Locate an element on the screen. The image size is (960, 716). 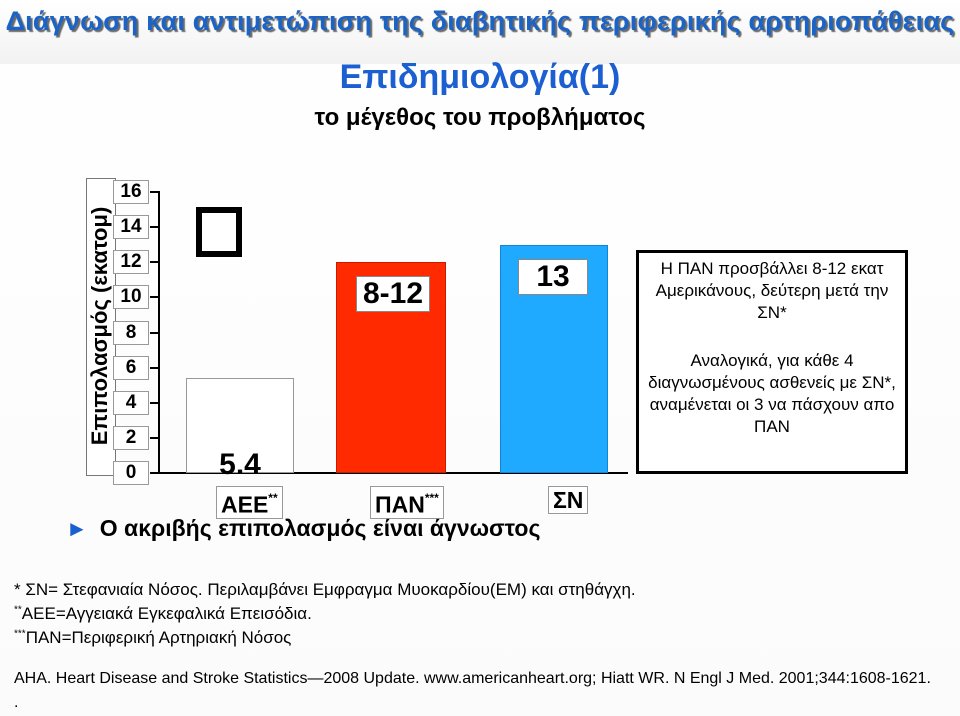
footnote-stroke-text: ΑΕΕ=Αγγειακά Εγκεφαλικά Επεισόδια. is located at coordinates (166, 613).